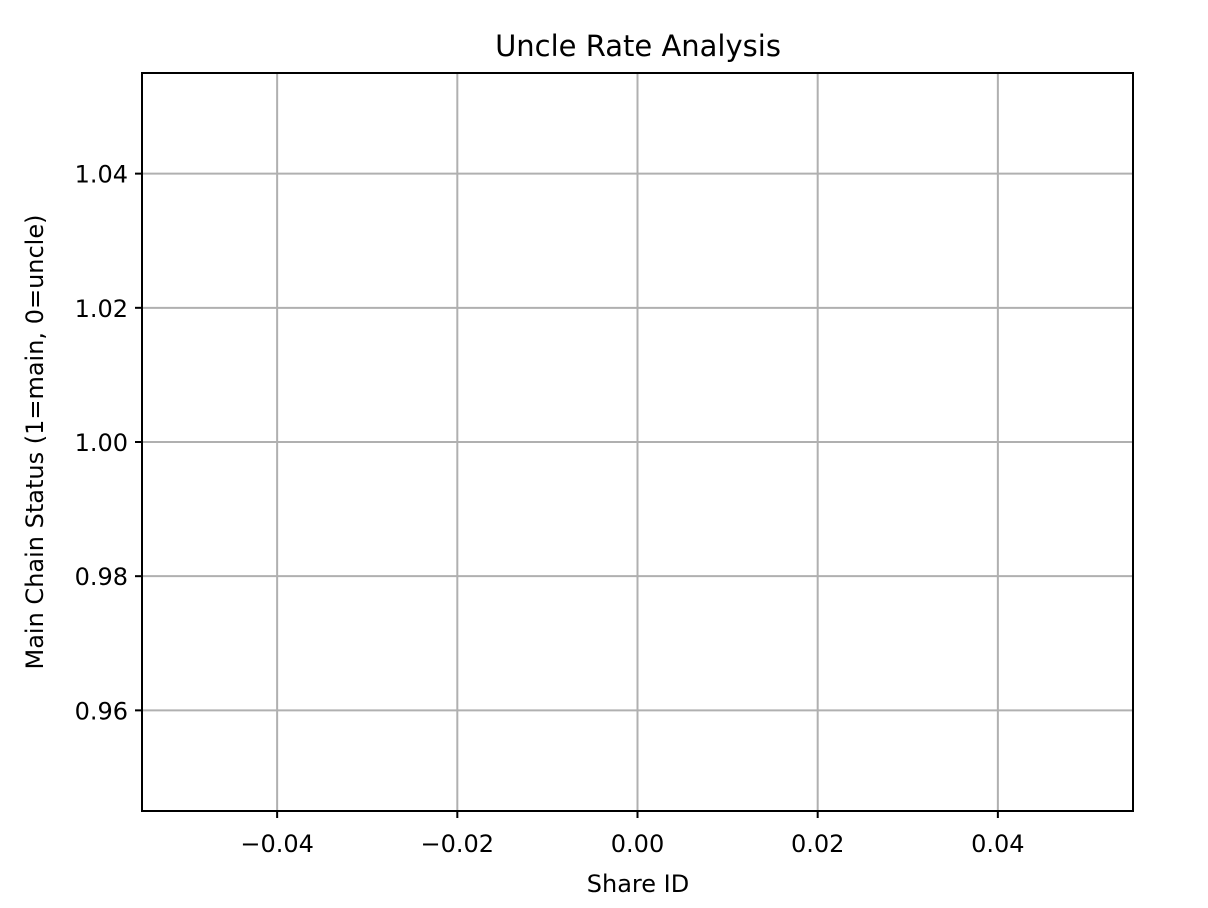 Image resolution: width=1208 pixels, height=908 pixels. I want to click on y-tick-label: 1.02, so click(101, 309).